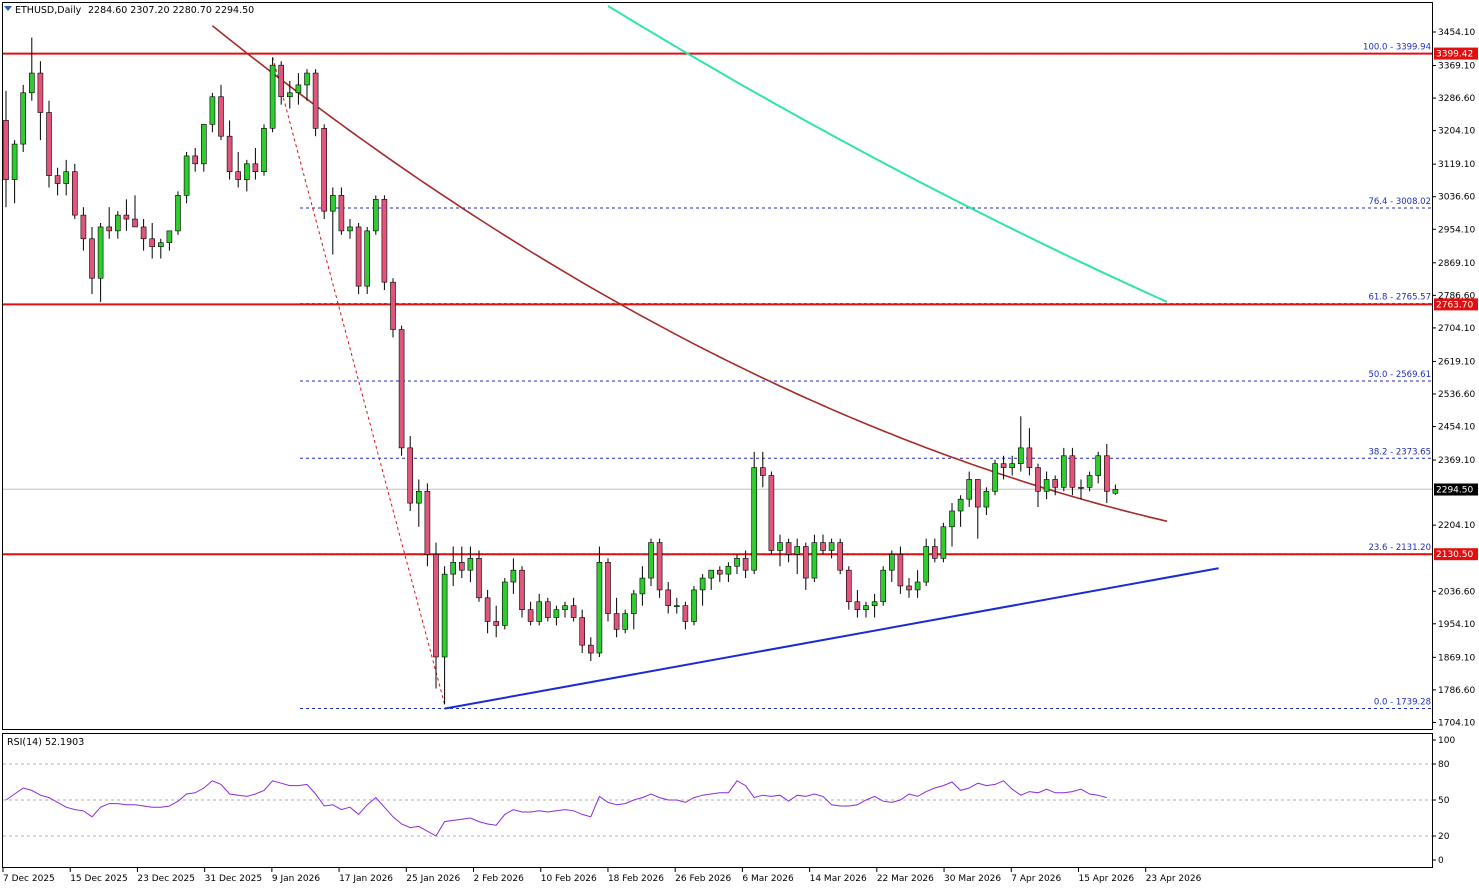 The width and height of the screenshot is (1479, 892). Describe the element at coordinates (1399, 548) in the screenshot. I see `fib-label: 23.6 - 2131.20` at that location.